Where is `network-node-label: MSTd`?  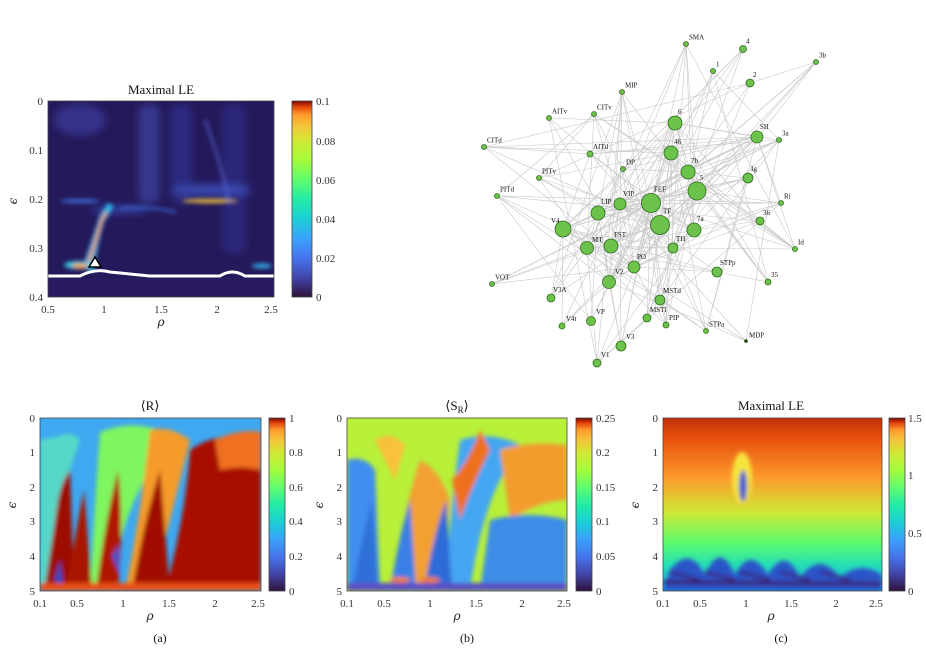 network-node-label: MSTd is located at coordinates (672, 291).